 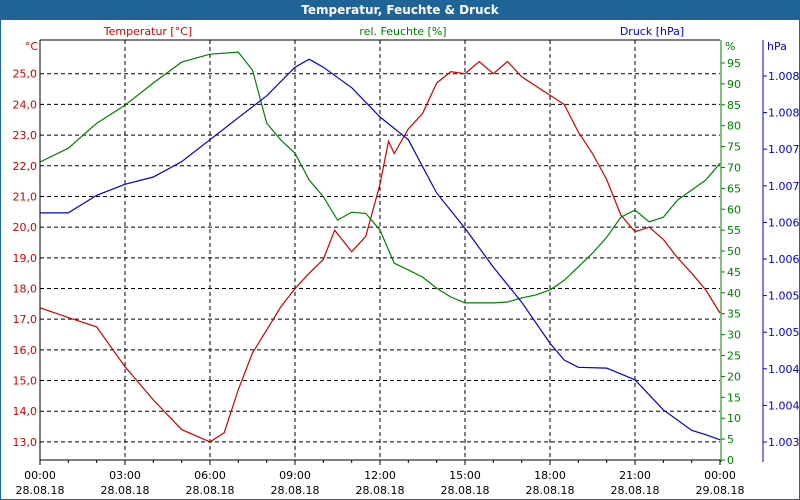 What do you see at coordinates (465, 475) in the screenshot?
I see `x-tick-time: 15:00` at bounding box center [465, 475].